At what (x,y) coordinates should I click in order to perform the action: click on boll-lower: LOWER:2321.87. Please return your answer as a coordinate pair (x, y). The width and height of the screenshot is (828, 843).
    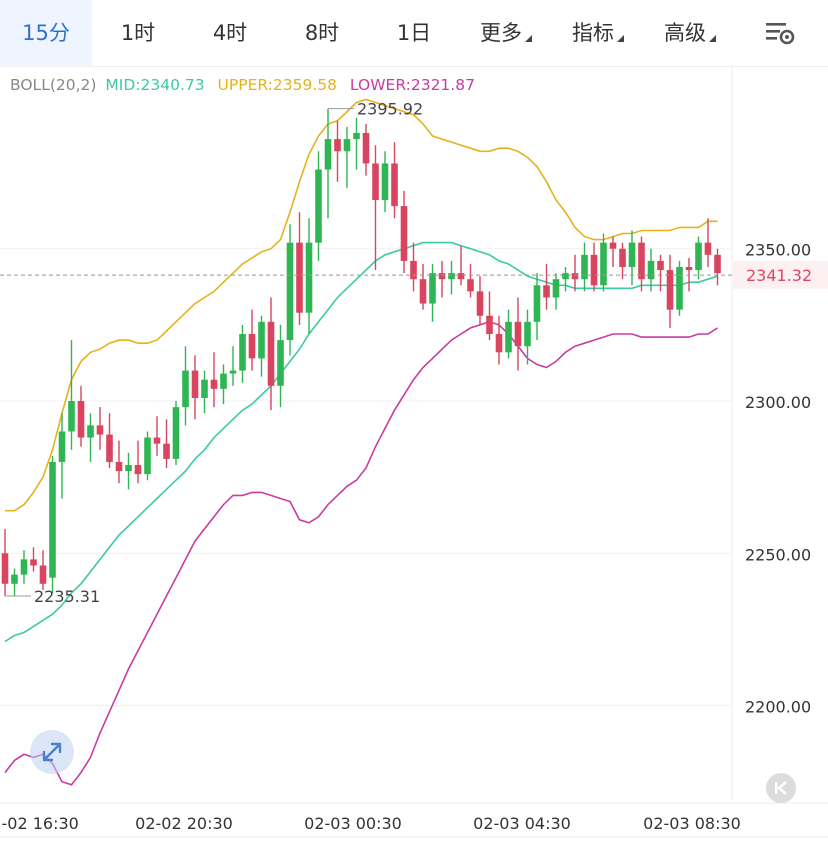
    Looking at the image, I should click on (412, 85).